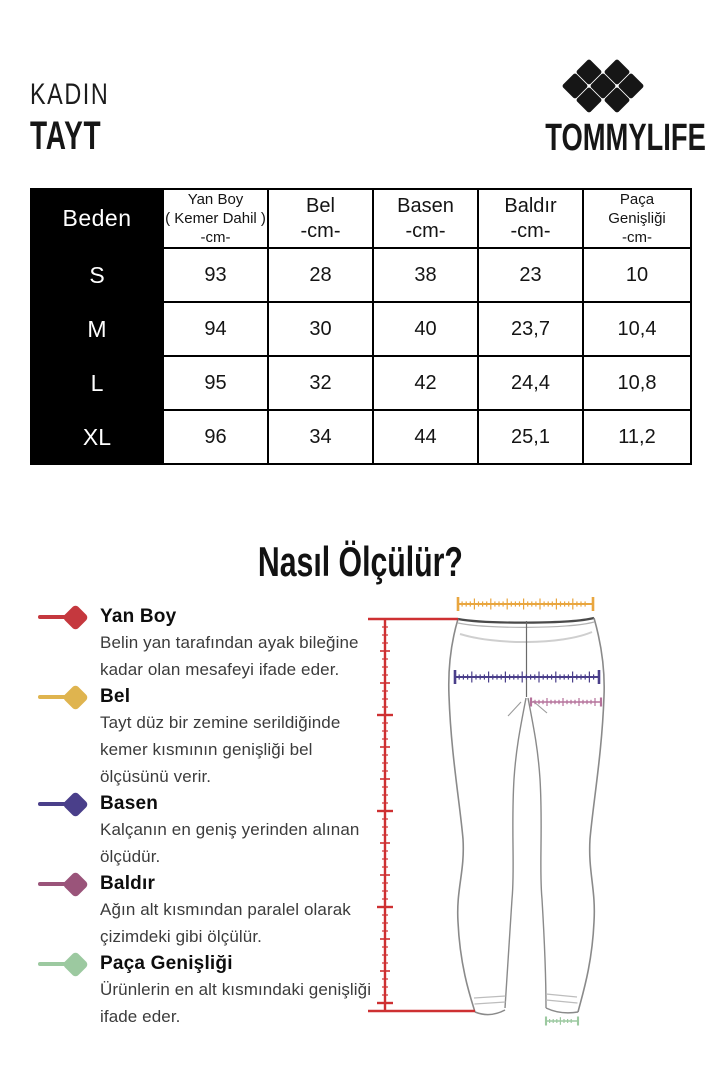  What do you see at coordinates (215, 383) in the screenshot?
I see `measurement-value: 95` at bounding box center [215, 383].